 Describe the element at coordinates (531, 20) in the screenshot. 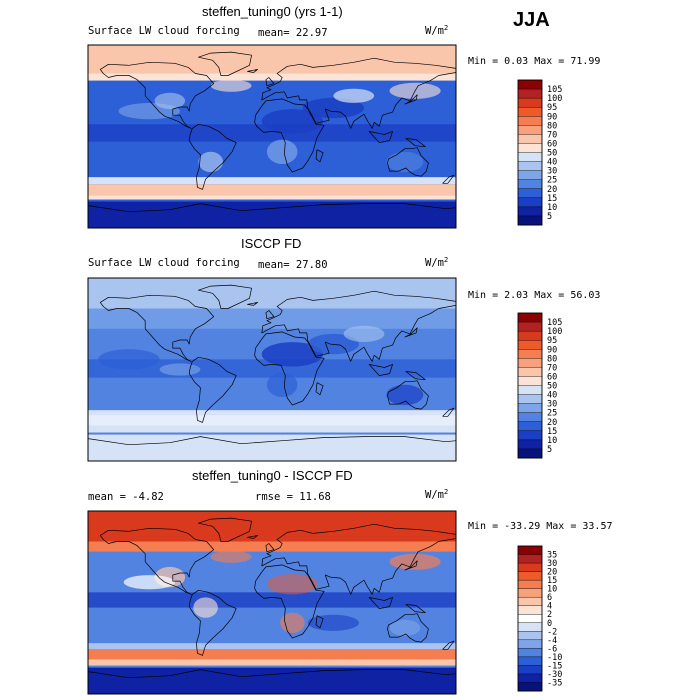

I see `season-label: JJA` at that location.